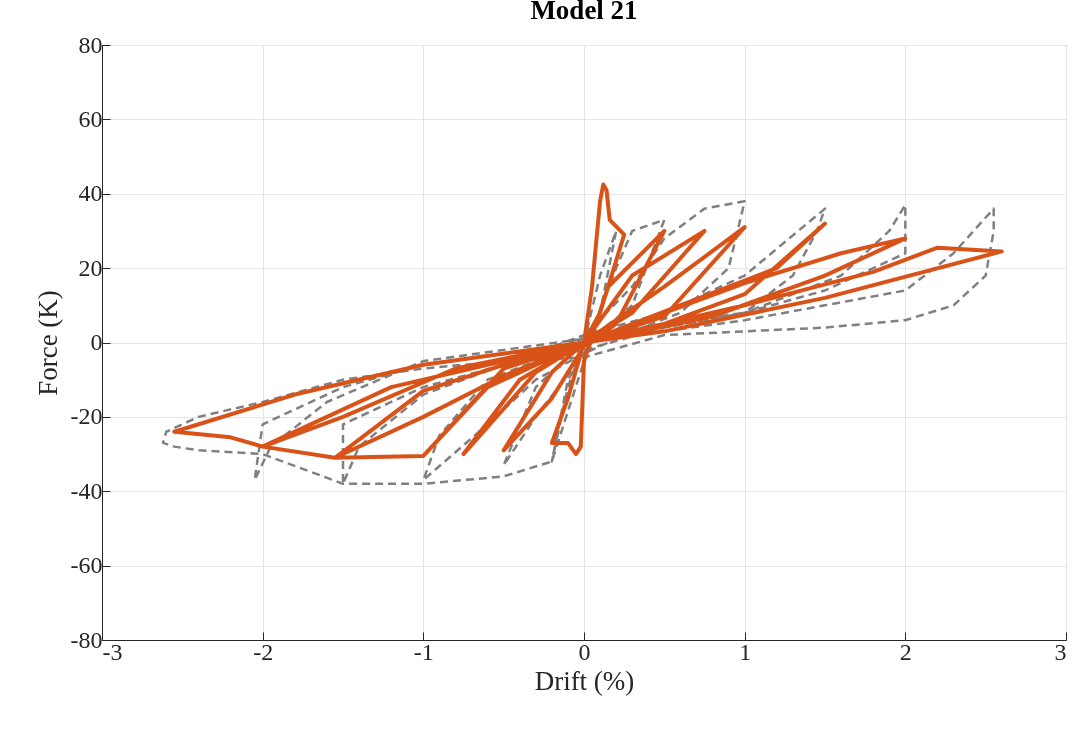  What do you see at coordinates (745, 651) in the screenshot?
I see `x-tick-label: 1` at bounding box center [745, 651].